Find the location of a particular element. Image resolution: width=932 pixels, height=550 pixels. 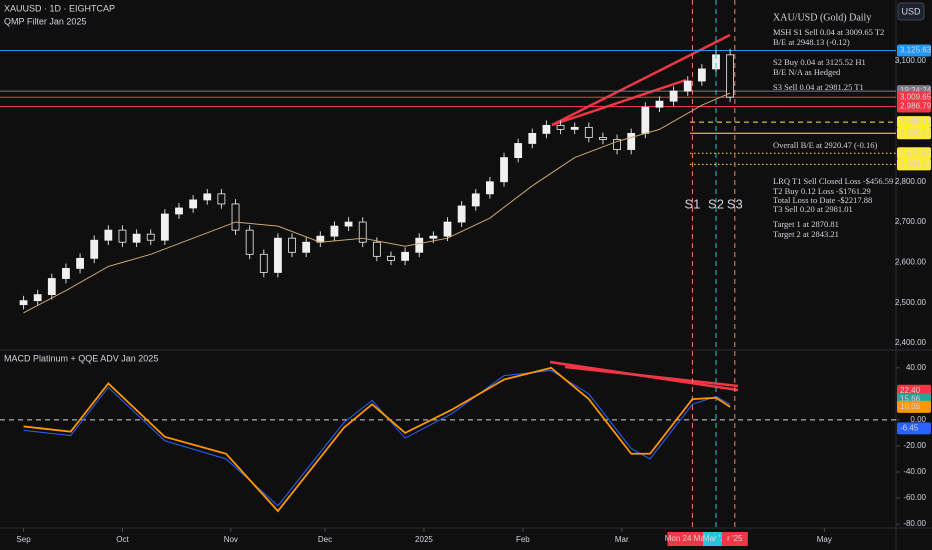

level-label: 2,986.79 is located at coordinates (916, 106).